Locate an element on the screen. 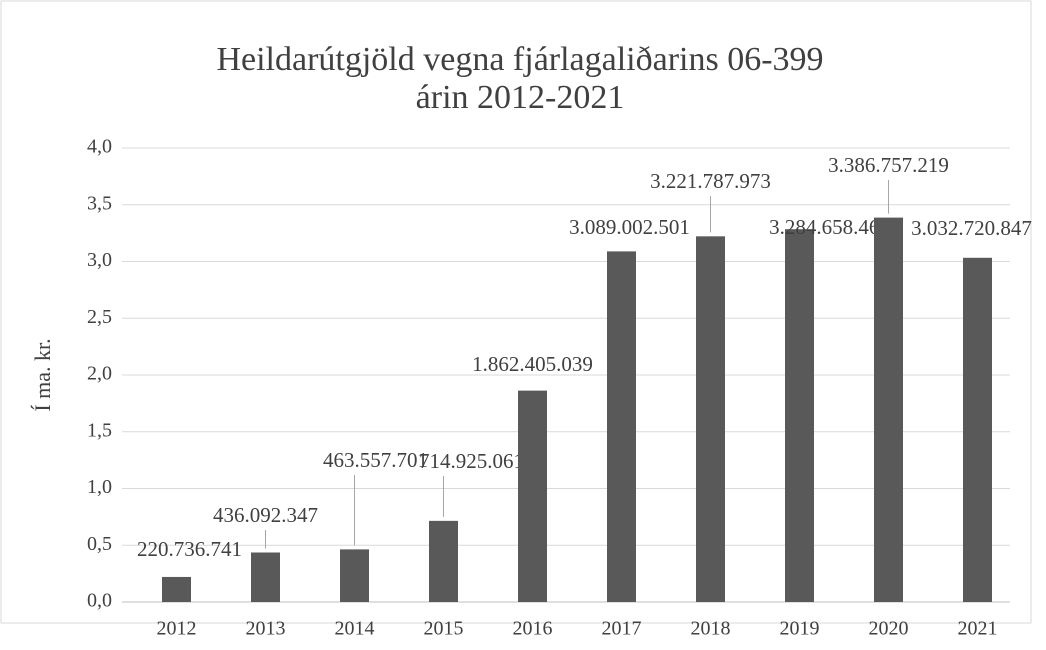  chart-subtitle: árin 2012-2021 is located at coordinates (520, 97).